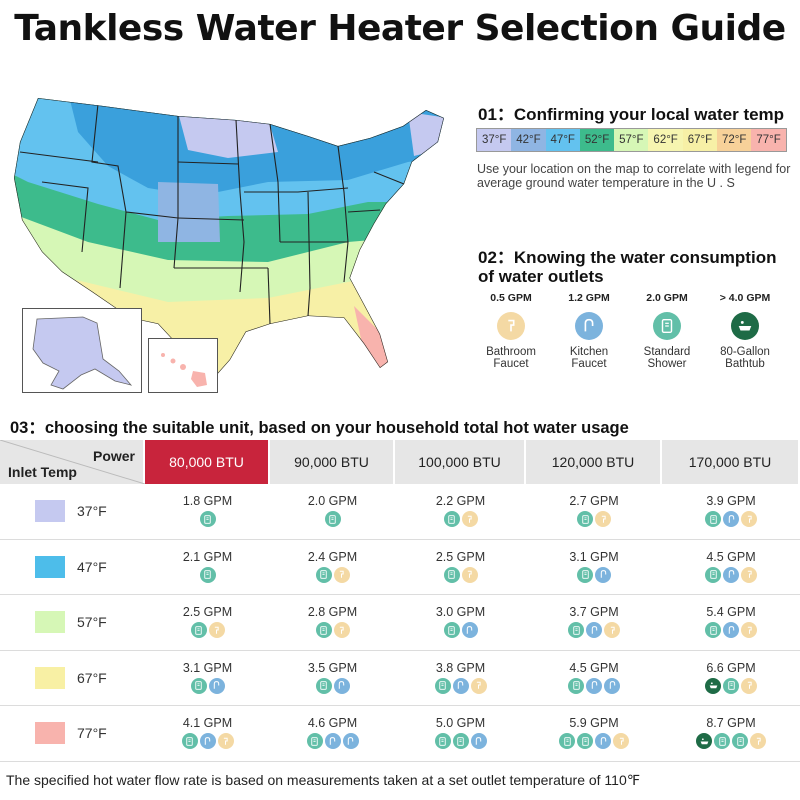 This screenshot has height=800, width=800. What do you see at coordinates (332, 667) in the screenshot?
I see `flow-rate-value: 3.5 GPM` at bounding box center [332, 667].